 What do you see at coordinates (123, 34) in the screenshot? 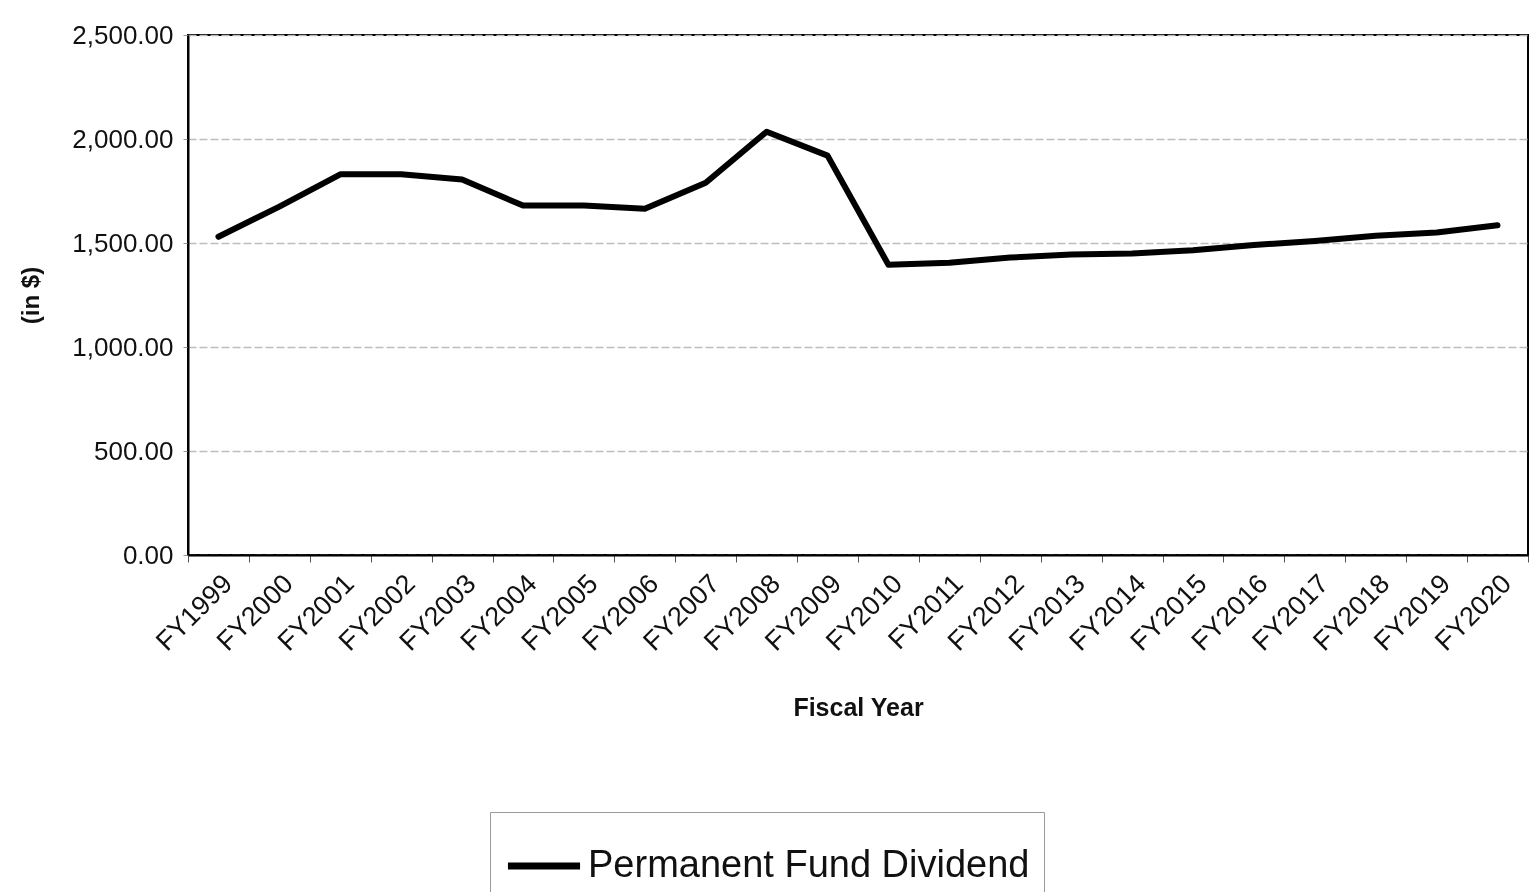
I see `y-tick-label: 2,500.00` at bounding box center [123, 34].